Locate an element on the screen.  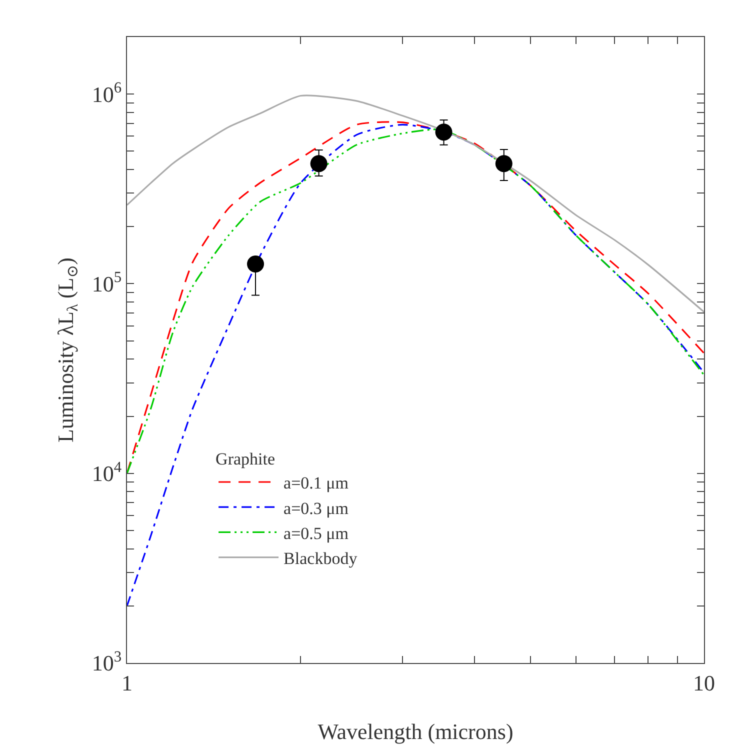
legend-title: Graphite is located at coordinates (246, 458).